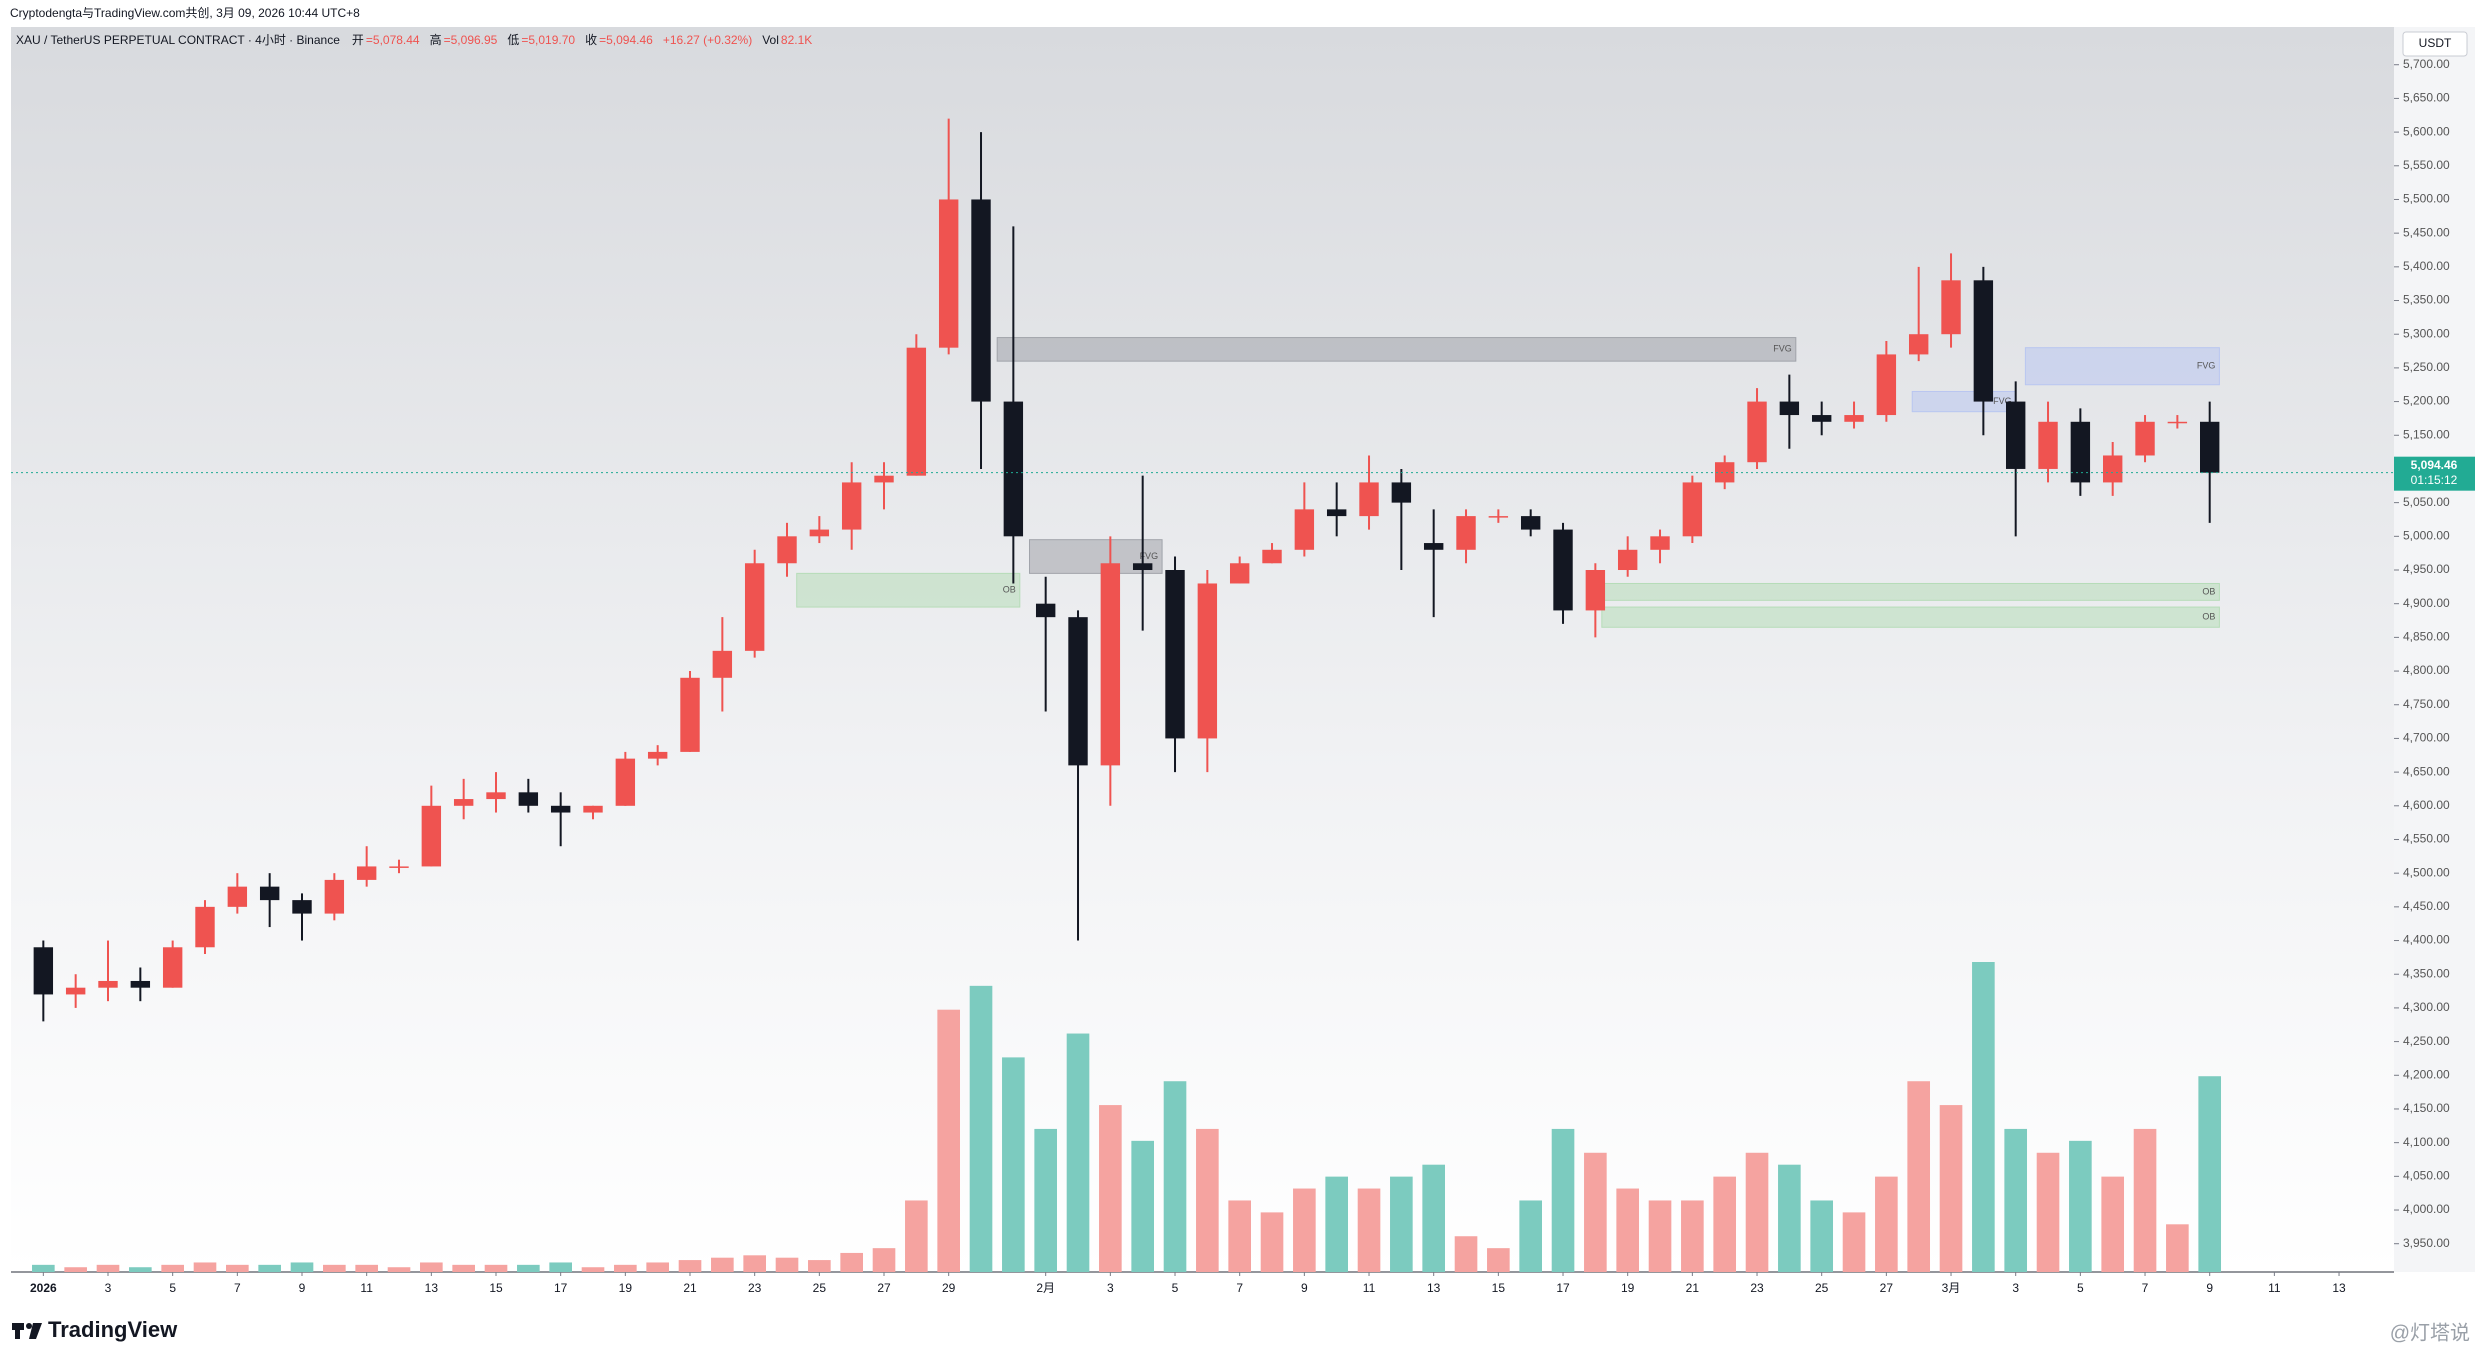 The width and height of the screenshot is (2475, 1360). I want to click on y-tick-label: 4,750.00, so click(2426, 704).